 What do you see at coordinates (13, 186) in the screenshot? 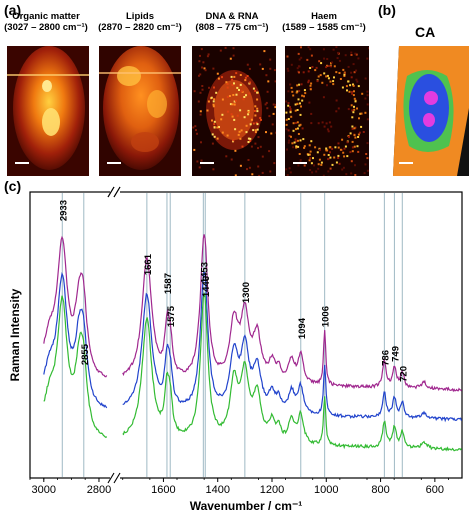
I see `panel-c-label: (c)` at bounding box center [13, 186].